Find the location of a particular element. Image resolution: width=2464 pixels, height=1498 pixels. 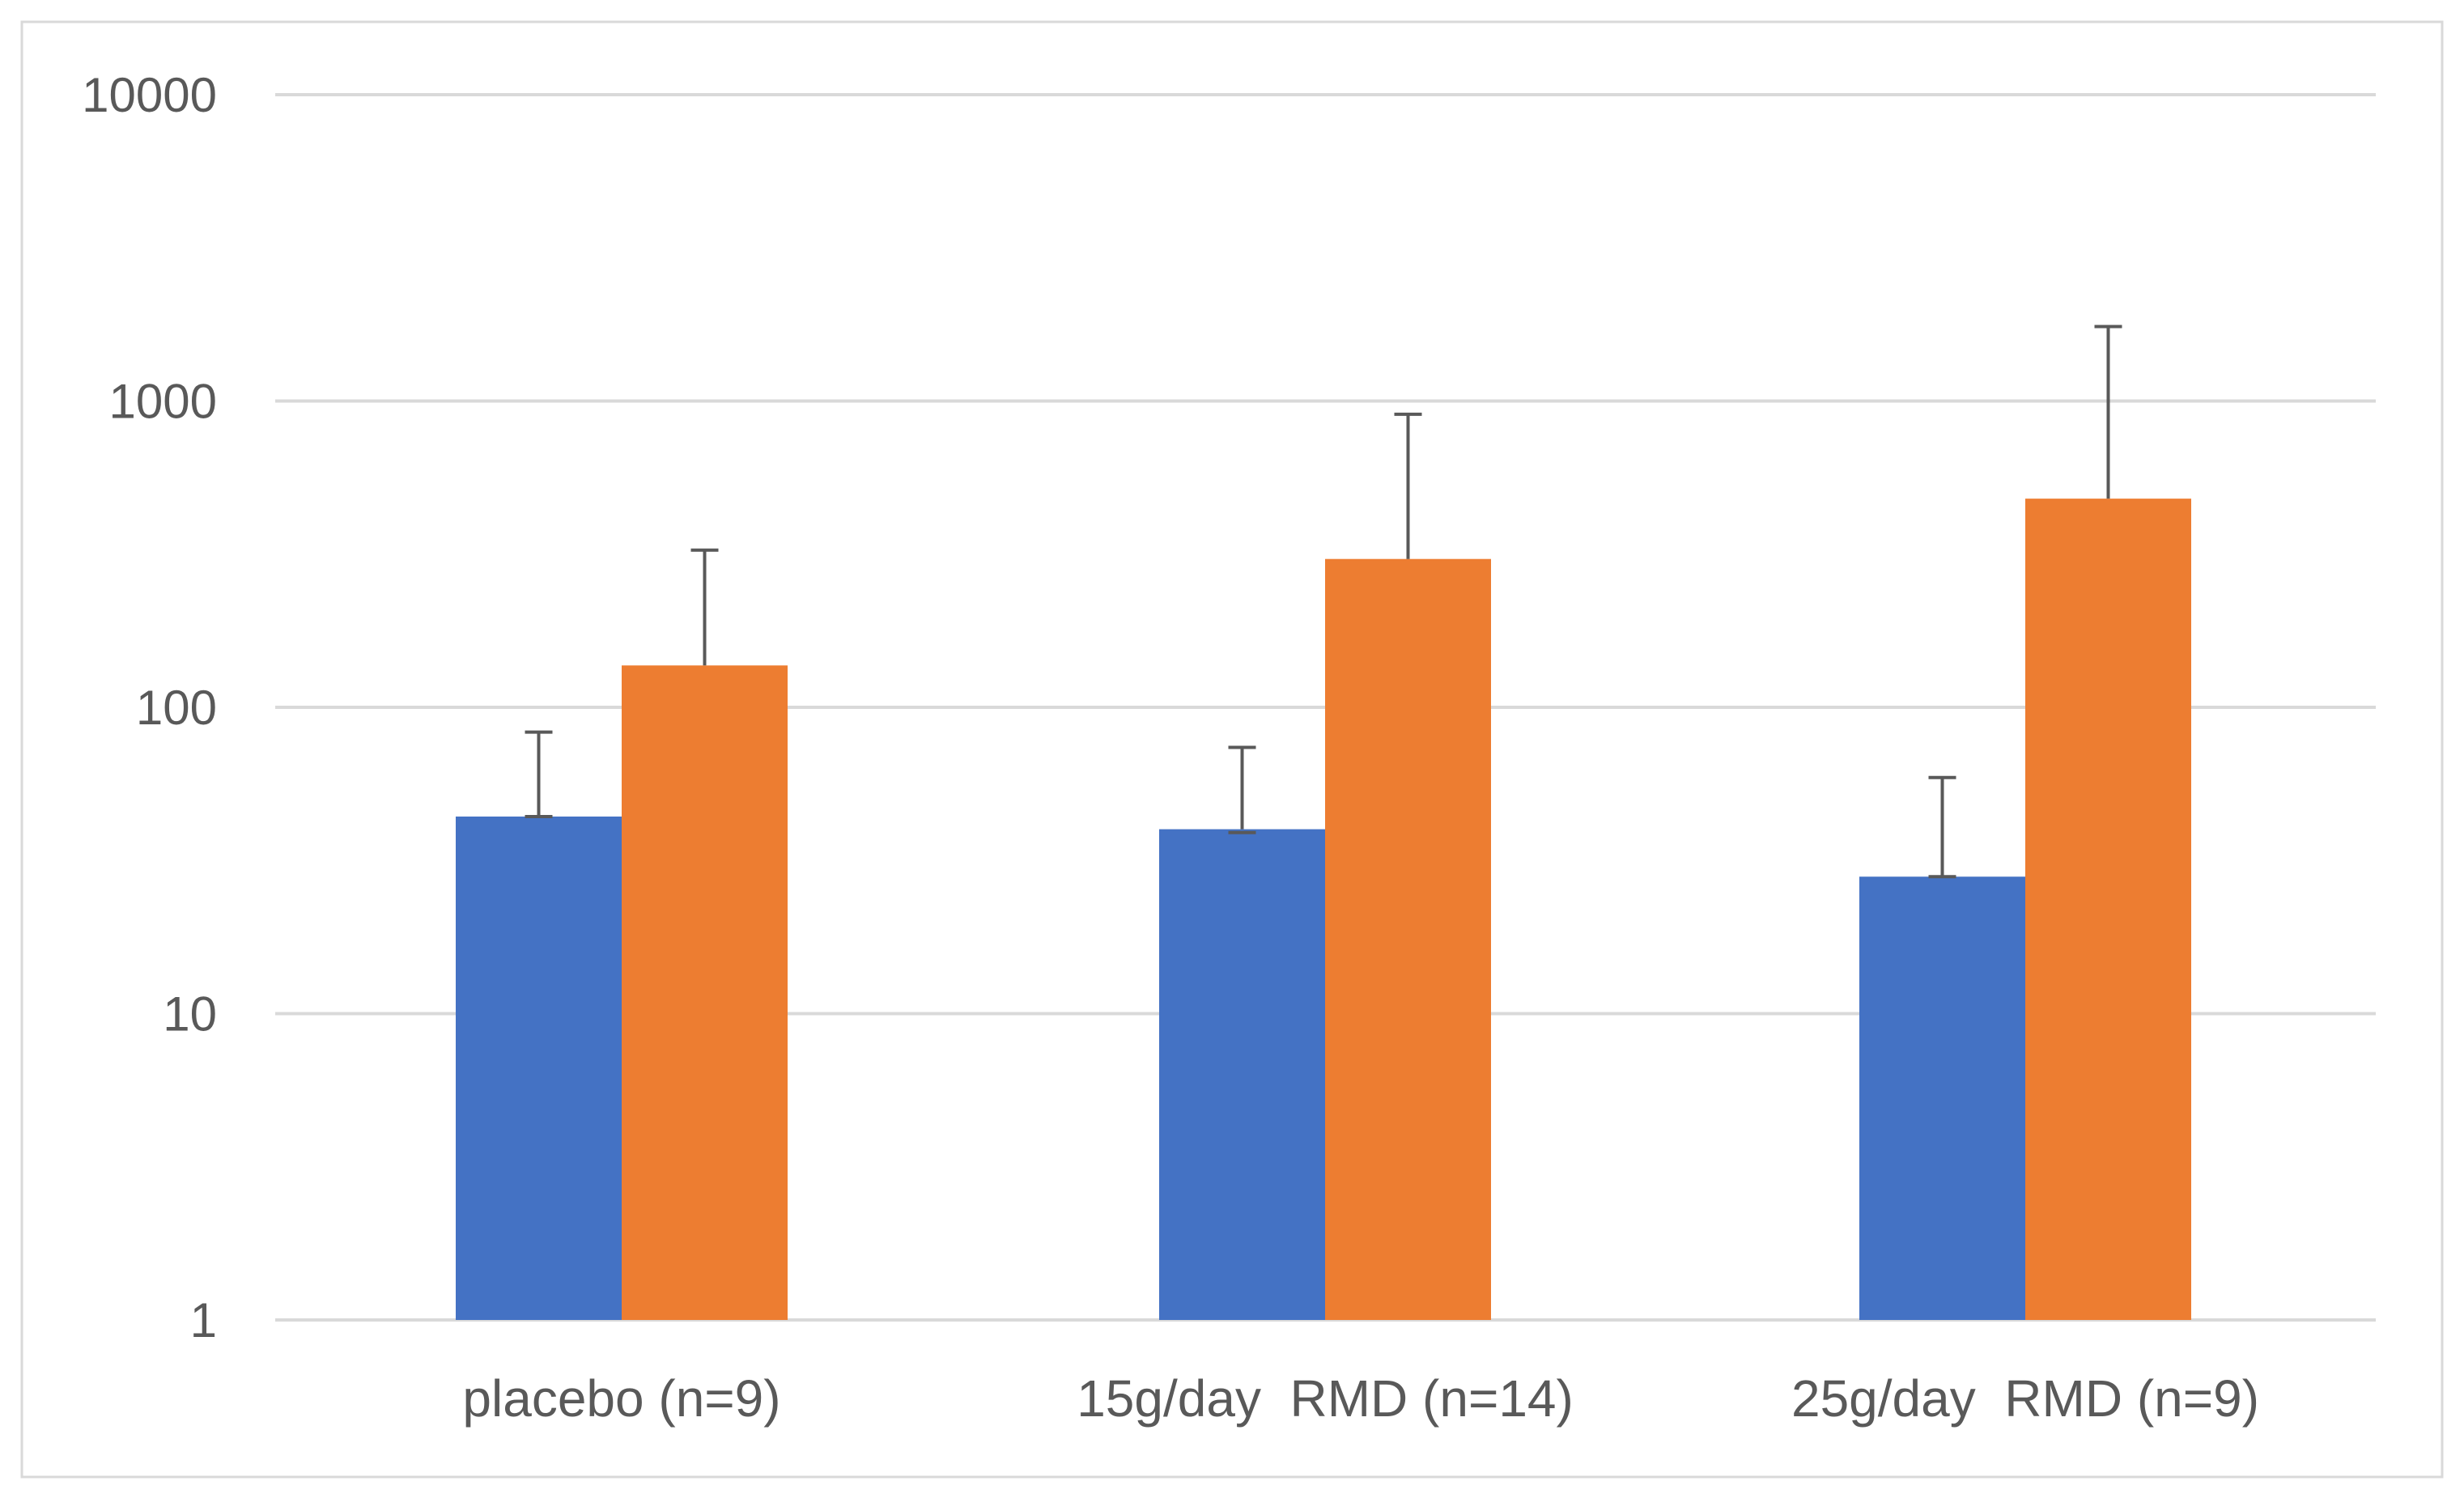

y-tick-label: 10000 is located at coordinates (150, 95).